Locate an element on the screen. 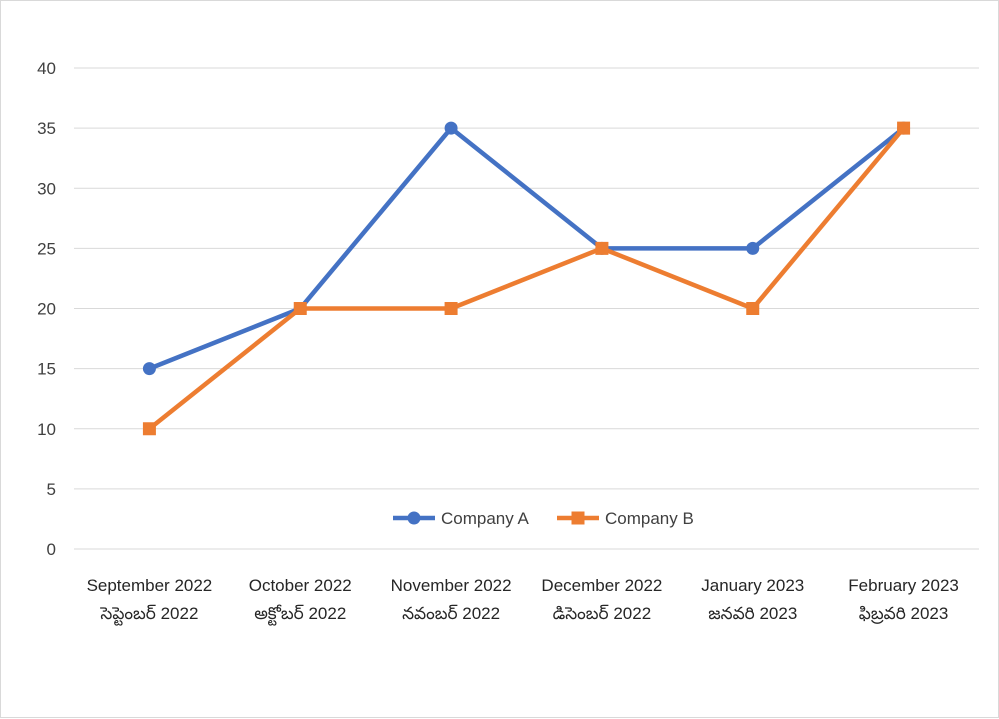 This screenshot has height=719, width=999. x-tick-label: January 2023 జనవరి 2023 is located at coordinates (752, 599).